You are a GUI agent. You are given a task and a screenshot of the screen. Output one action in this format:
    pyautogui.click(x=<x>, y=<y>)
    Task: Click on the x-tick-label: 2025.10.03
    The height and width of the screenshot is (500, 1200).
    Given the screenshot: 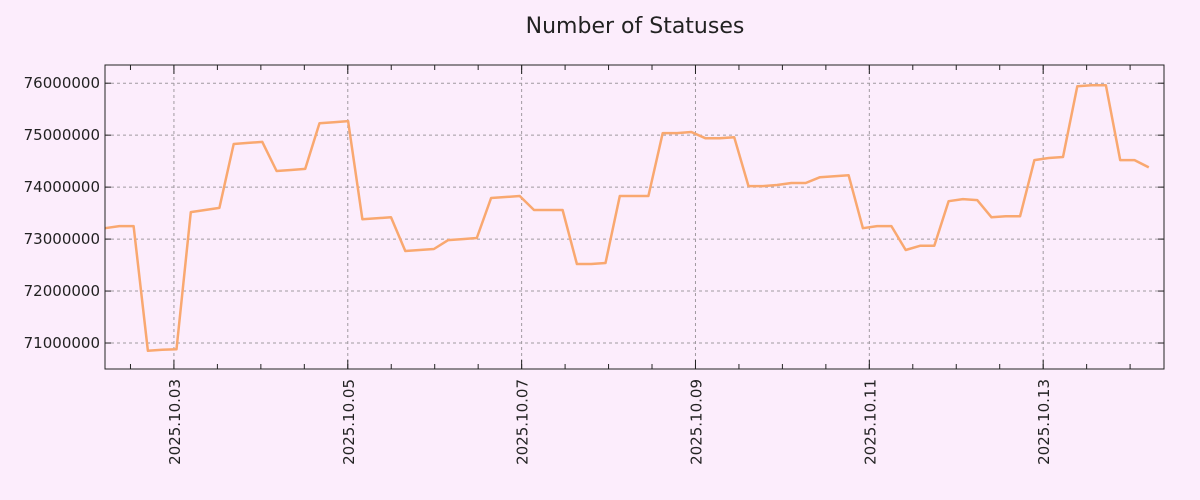 What is the action you would take?
    pyautogui.click(x=175, y=422)
    